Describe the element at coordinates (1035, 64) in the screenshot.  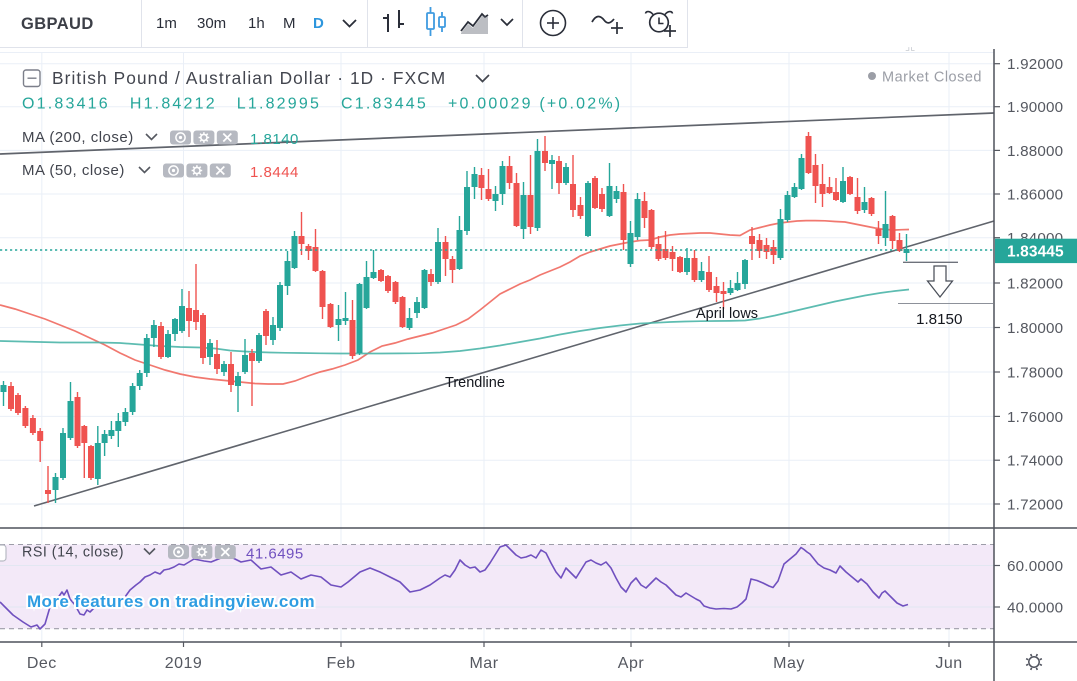
I see `svg-text: 1.92000` at that location.